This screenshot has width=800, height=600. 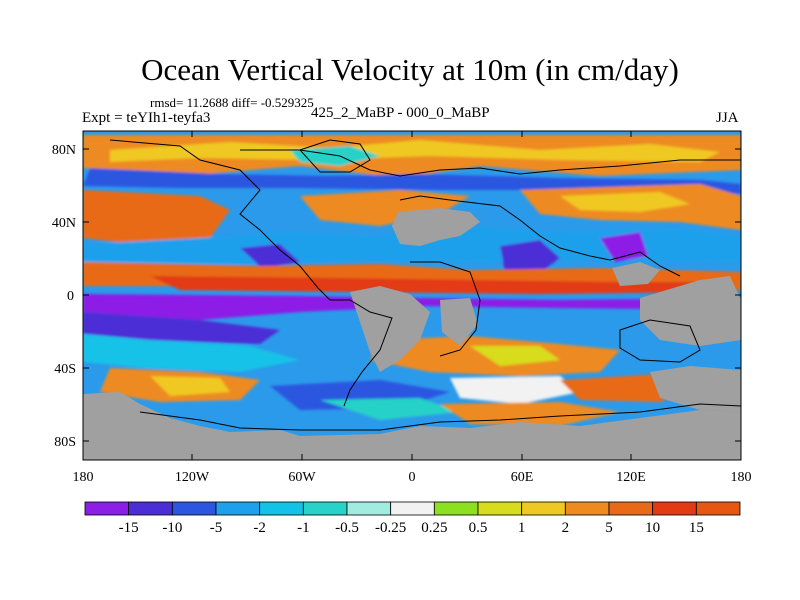 I want to click on land-antarctica-e, so click(x=695, y=389).